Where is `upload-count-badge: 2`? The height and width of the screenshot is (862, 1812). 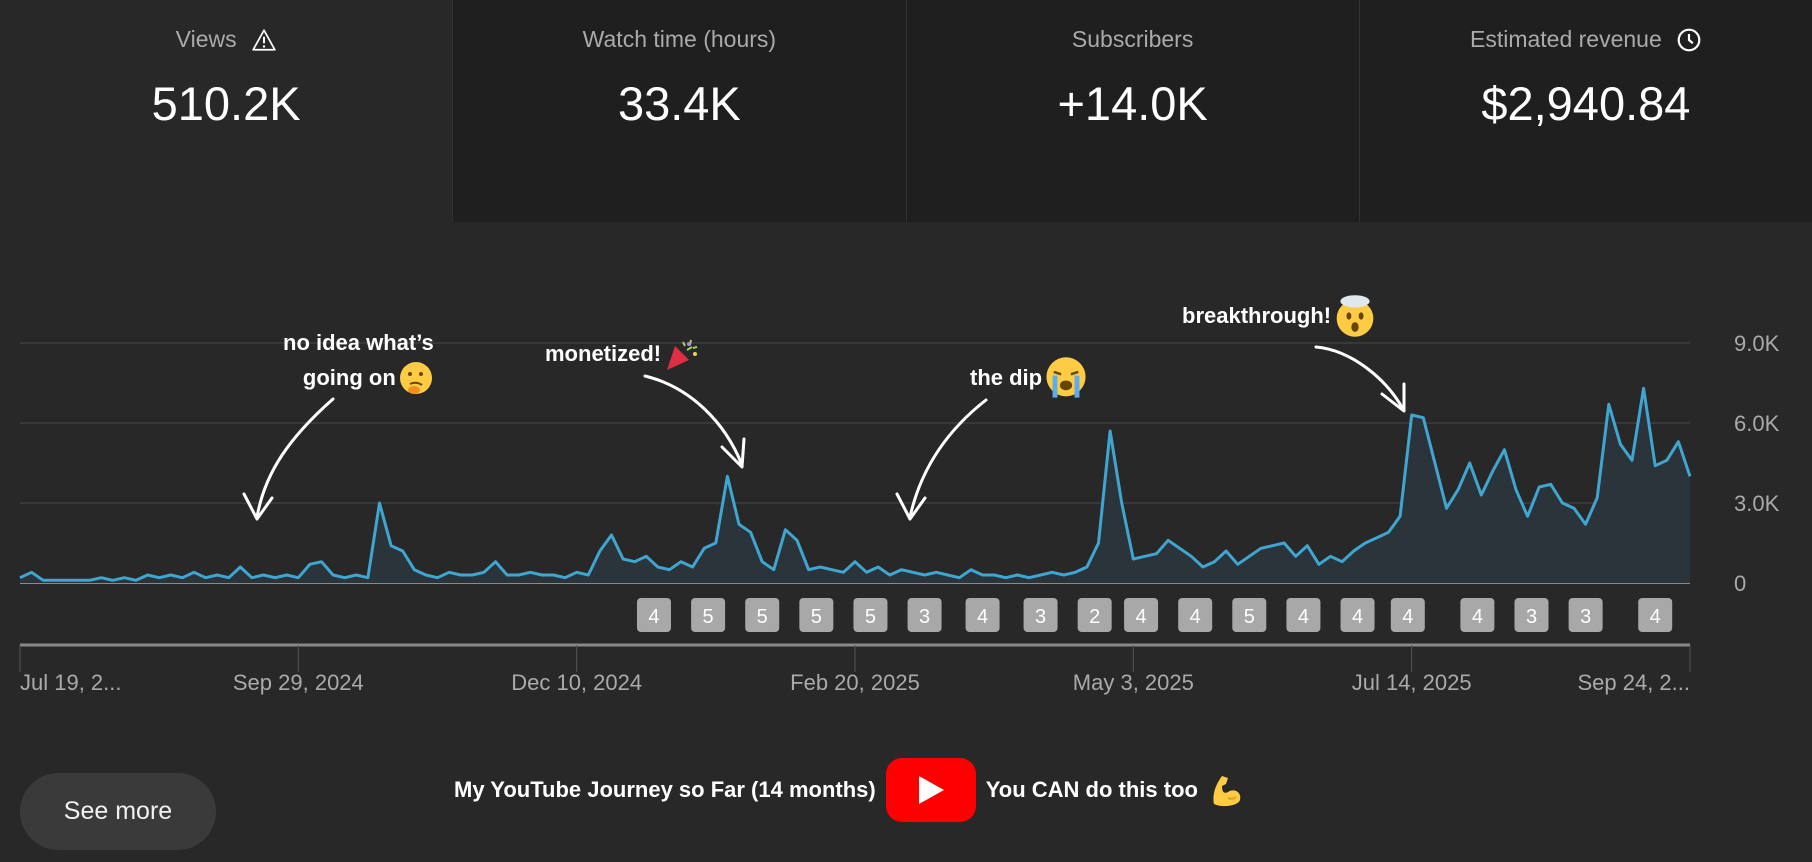
upload-count-badge: 2 is located at coordinates (1094, 615).